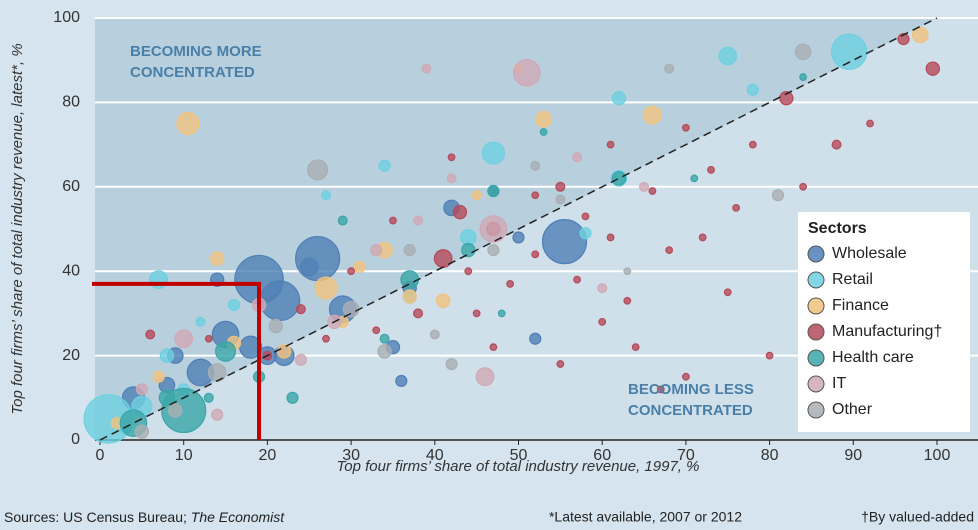 The image size is (978, 530). What do you see at coordinates (645, 517) in the screenshot?
I see `note: *Latest available, 2007 or 2012` at bounding box center [645, 517].